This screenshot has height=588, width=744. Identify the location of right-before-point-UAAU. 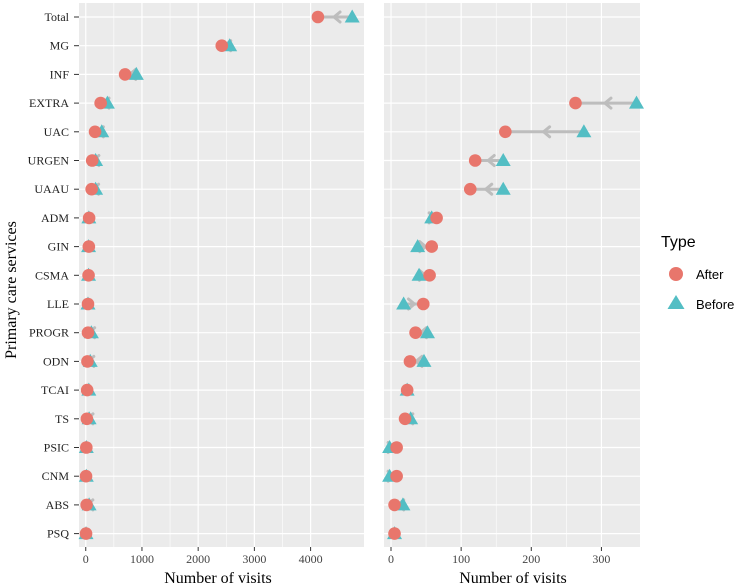
(503, 188).